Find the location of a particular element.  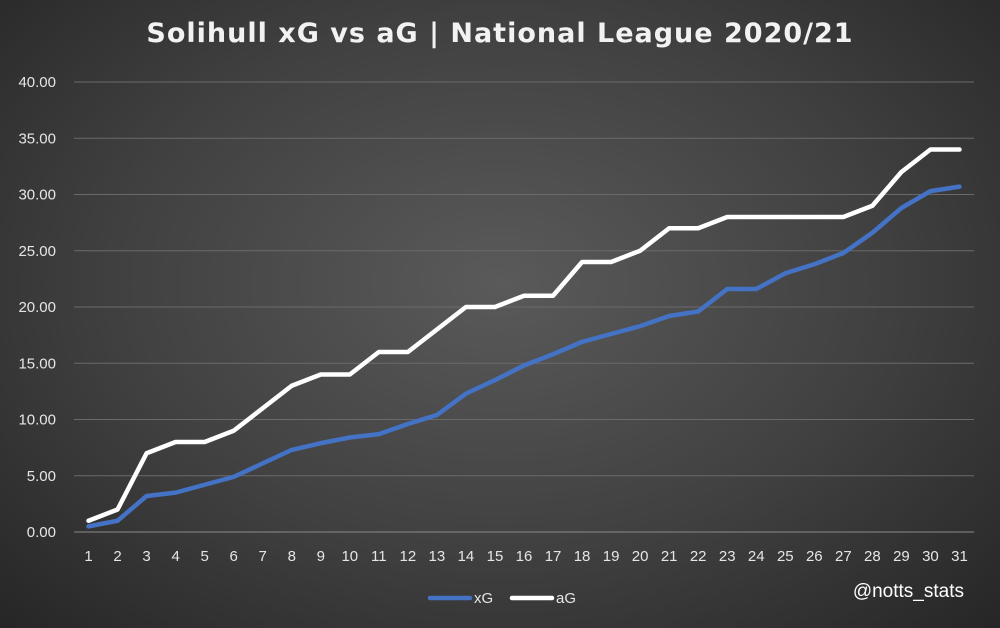

x-tick-label: 3 is located at coordinates (146, 556).